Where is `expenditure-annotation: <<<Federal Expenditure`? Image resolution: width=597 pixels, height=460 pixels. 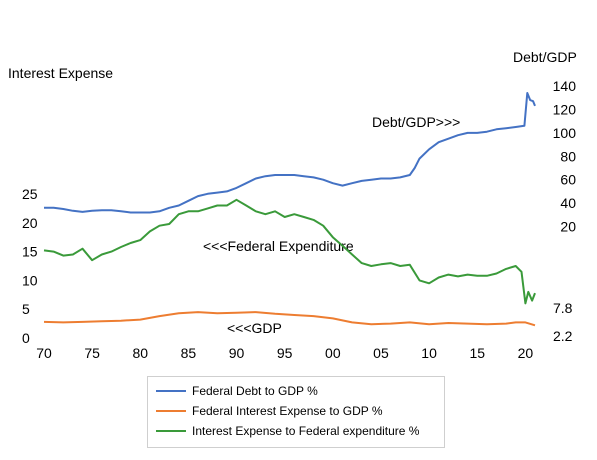
expenditure-annotation: <<<Federal Expenditure is located at coordinates (278, 246).